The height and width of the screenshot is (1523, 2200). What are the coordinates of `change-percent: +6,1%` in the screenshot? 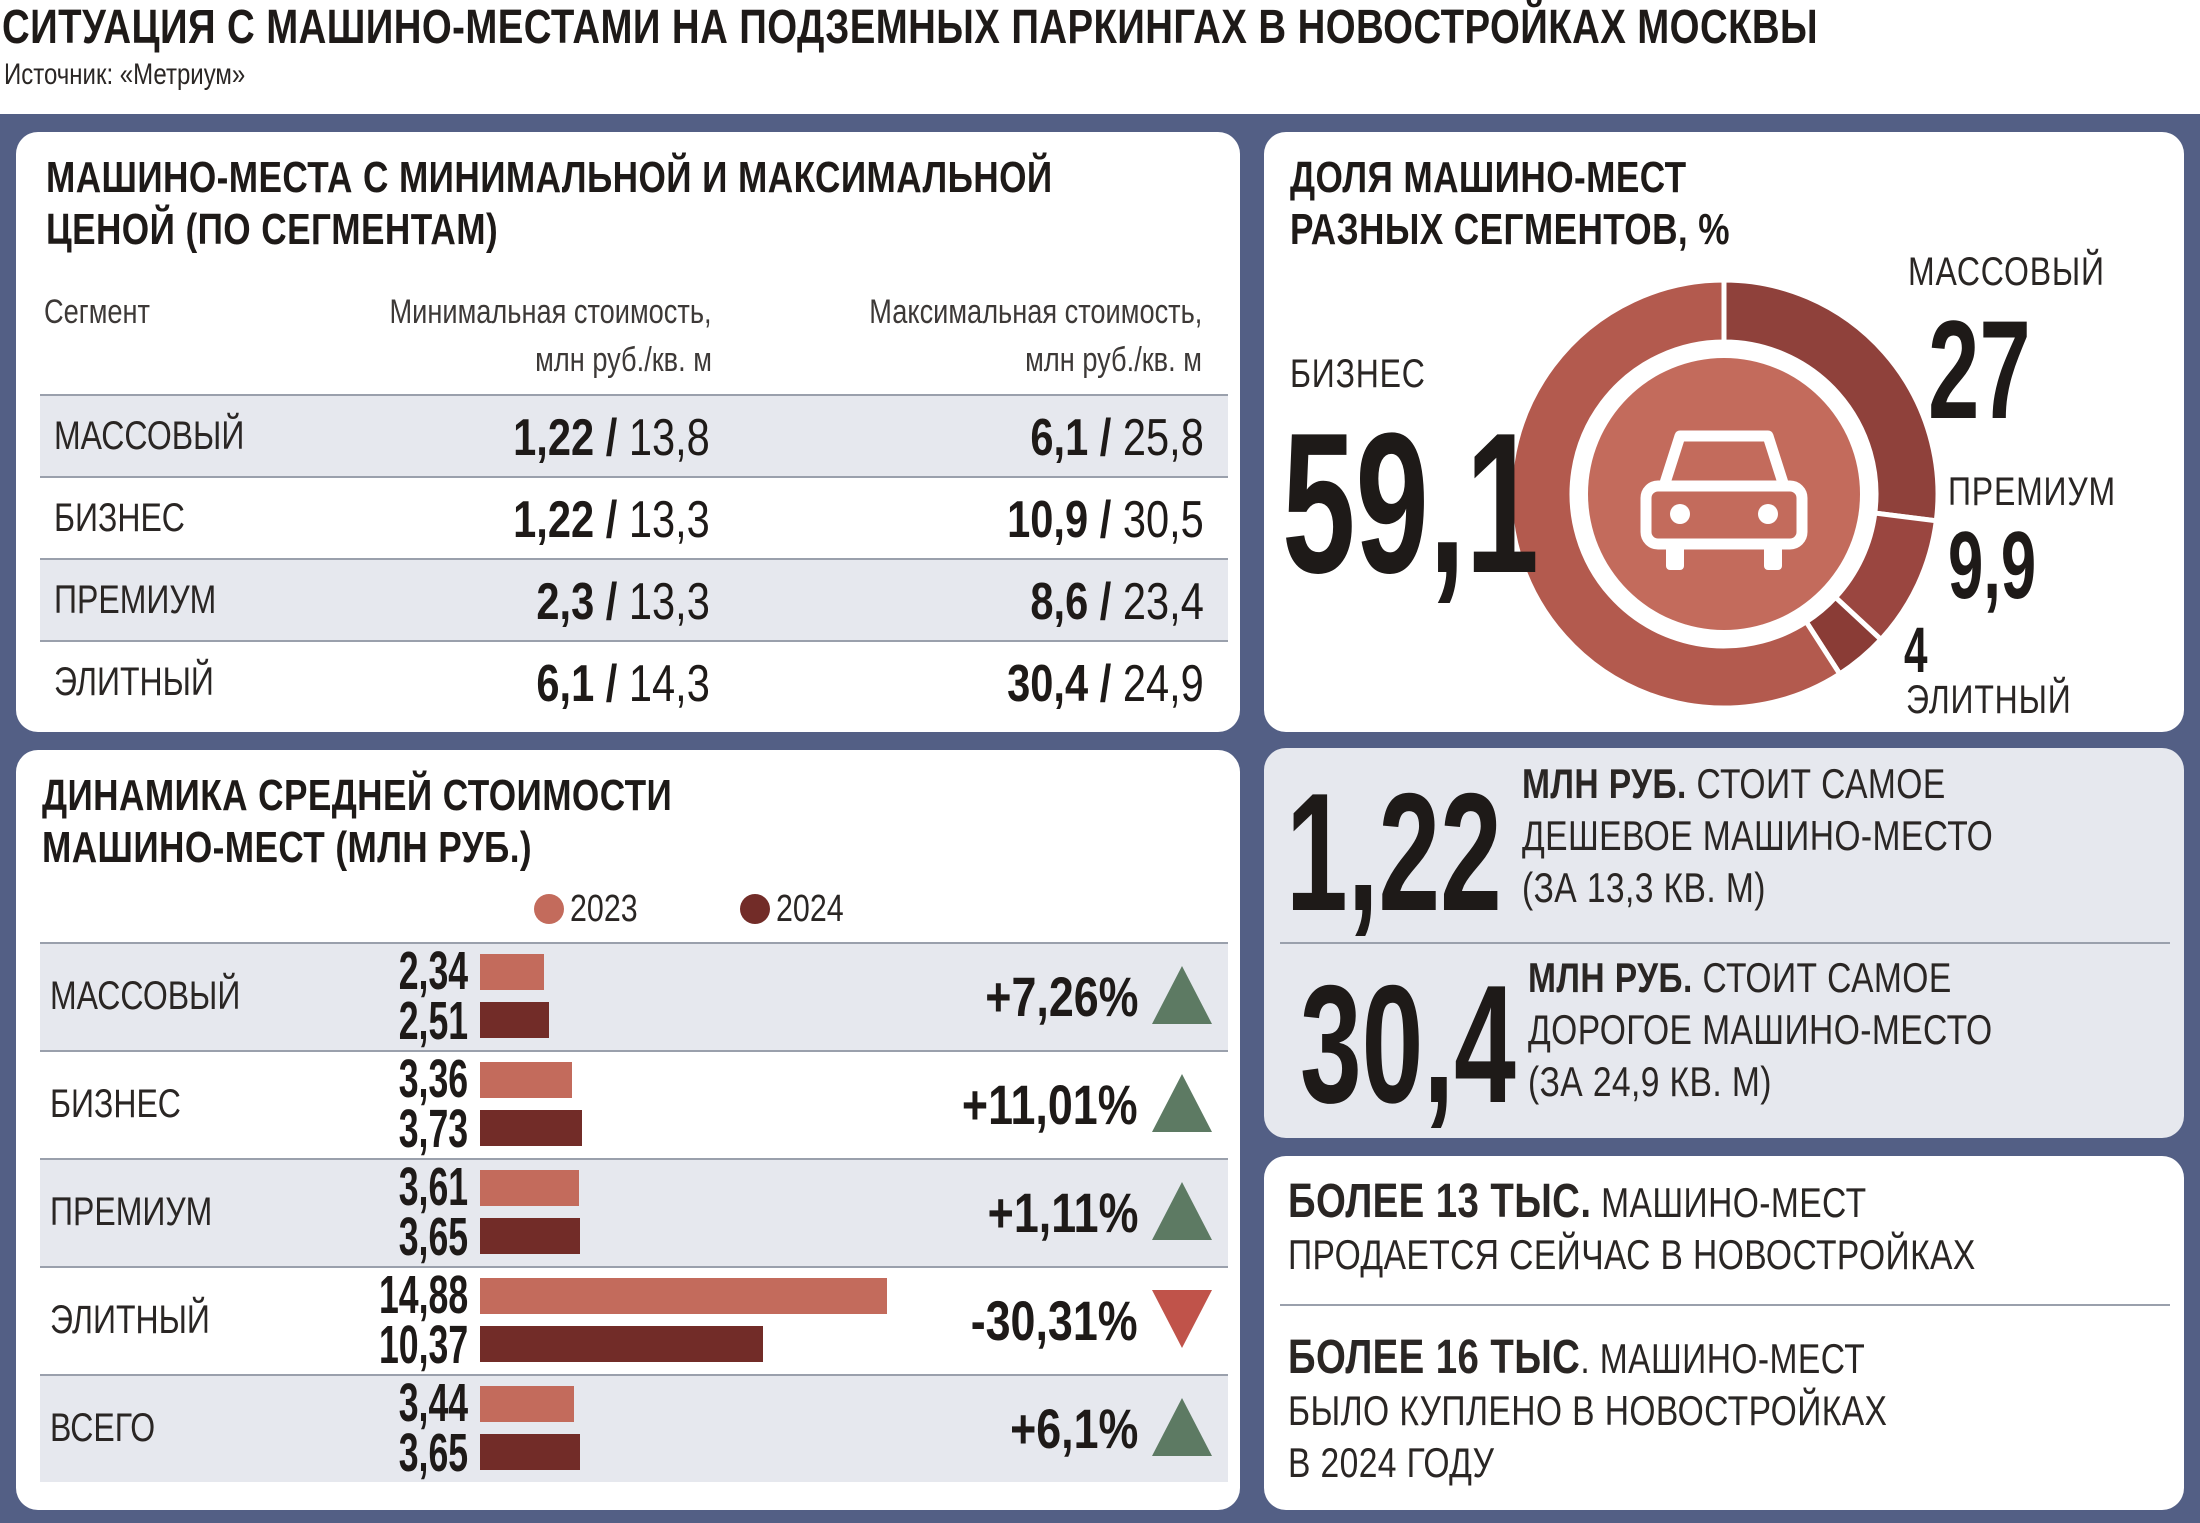 It's located at (1073, 1428).